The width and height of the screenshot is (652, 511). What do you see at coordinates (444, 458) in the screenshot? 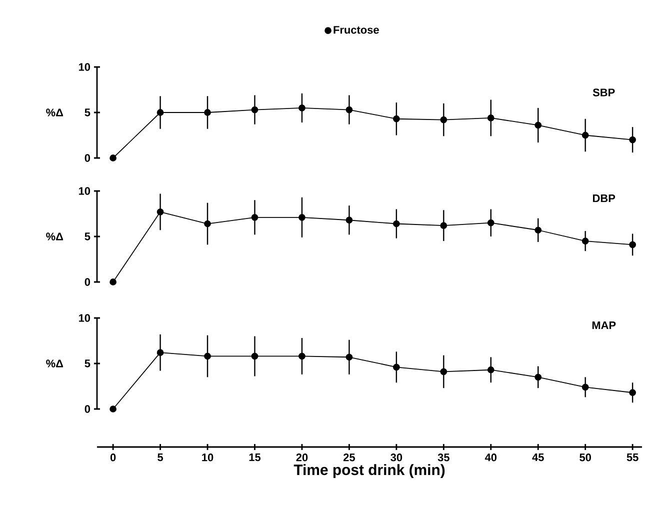
I see `x-tick-label: 35` at bounding box center [444, 458].